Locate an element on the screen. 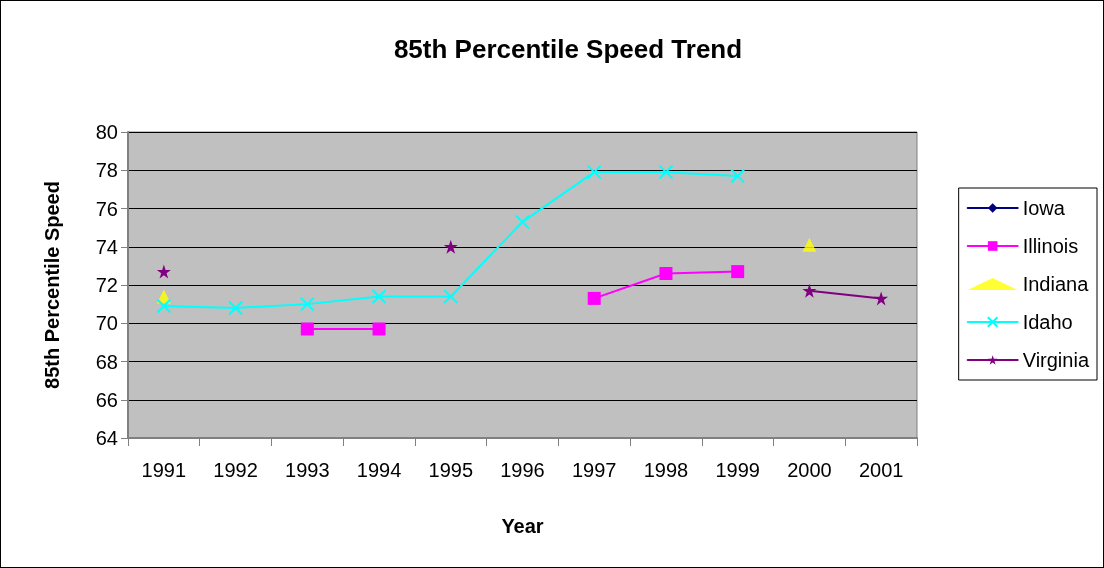  y-tick-label: 66 is located at coordinates (106, 399).